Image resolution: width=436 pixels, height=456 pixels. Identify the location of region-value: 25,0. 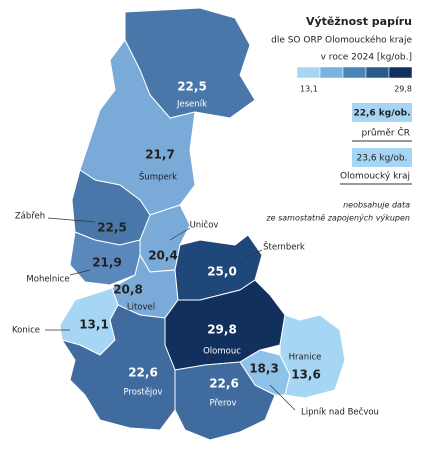
(222, 272).